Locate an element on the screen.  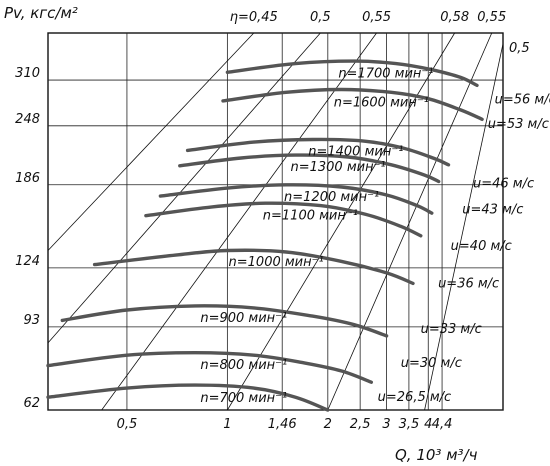
y-tick-label-3: 186 is located at coordinates (27, 178).